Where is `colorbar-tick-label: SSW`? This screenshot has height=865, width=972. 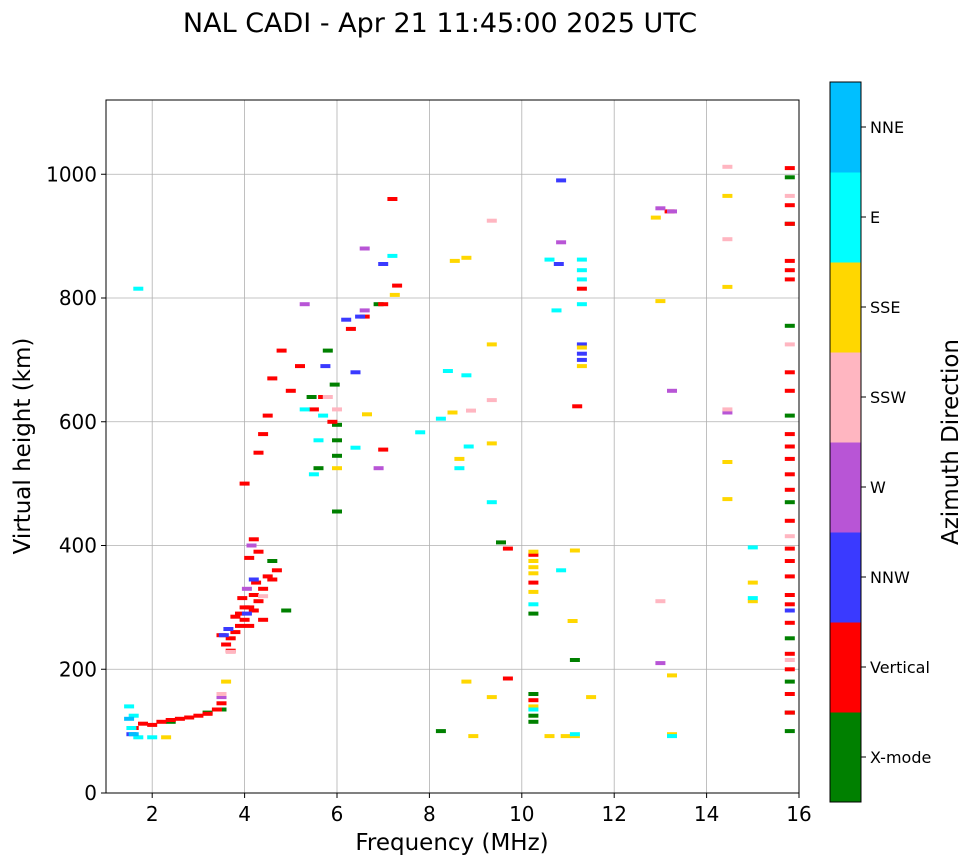
colorbar-tick-label: SSW is located at coordinates (888, 397).